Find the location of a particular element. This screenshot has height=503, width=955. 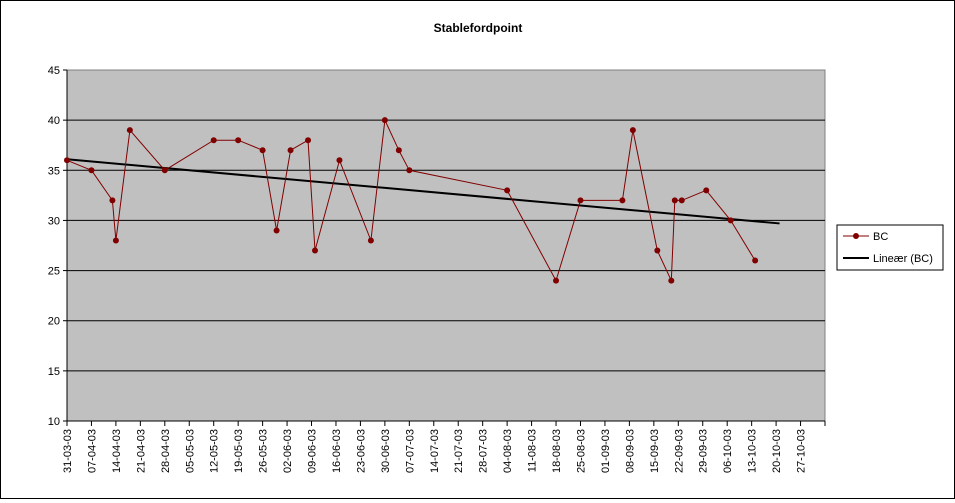

x-tick-label: 04-08-03 is located at coordinates (508, 451).